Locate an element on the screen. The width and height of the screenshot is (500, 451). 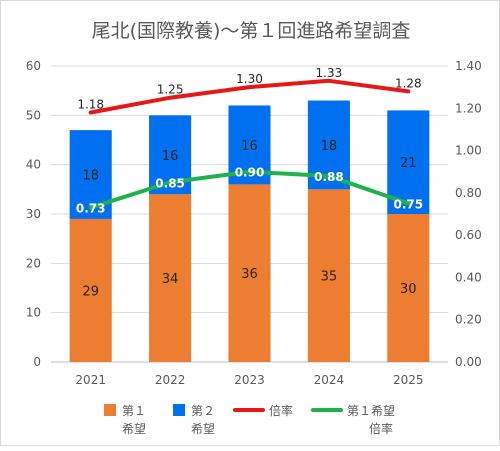
bar-data-label: 36 is located at coordinates (249, 274).